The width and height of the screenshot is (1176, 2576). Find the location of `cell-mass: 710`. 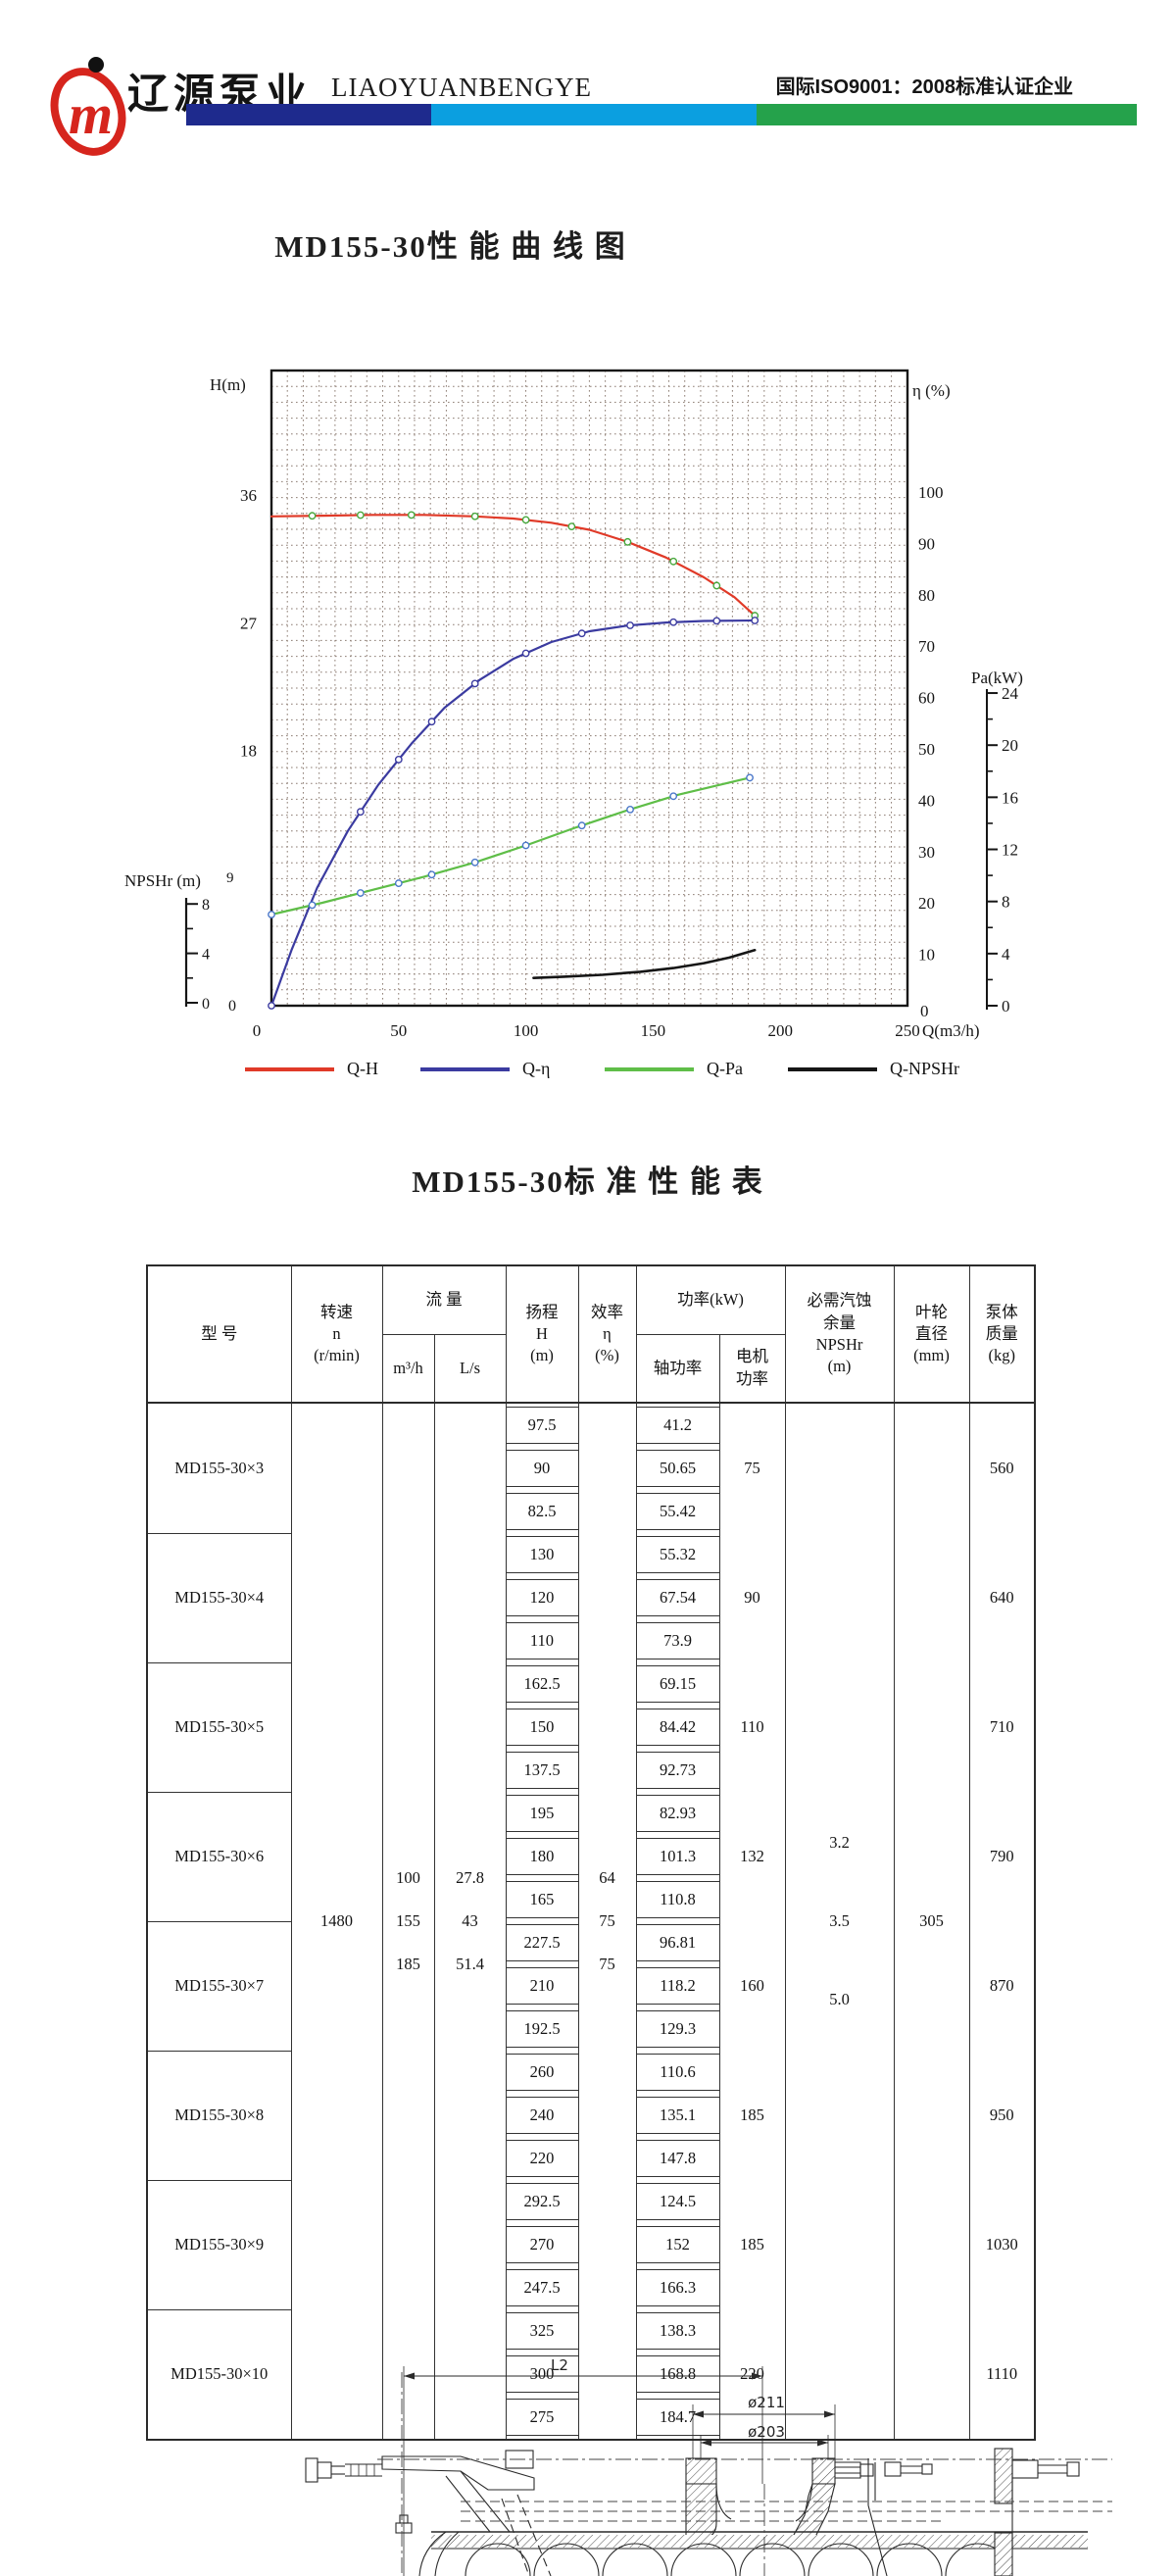

cell-mass: 710 is located at coordinates (1002, 1727).